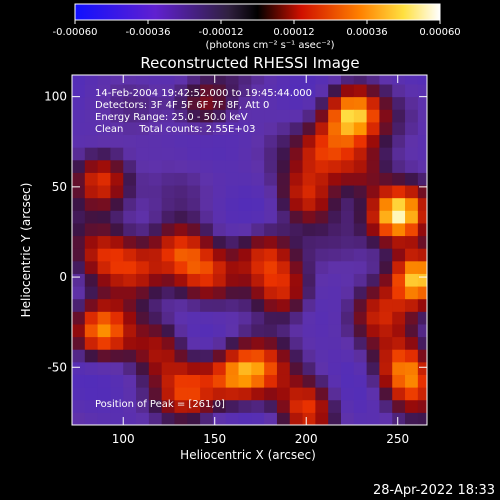 Image resolution: width=500 pixels, height=500 pixels. What do you see at coordinates (55, 97) in the screenshot?
I see `y-tick-label: 100` at bounding box center [55, 97].